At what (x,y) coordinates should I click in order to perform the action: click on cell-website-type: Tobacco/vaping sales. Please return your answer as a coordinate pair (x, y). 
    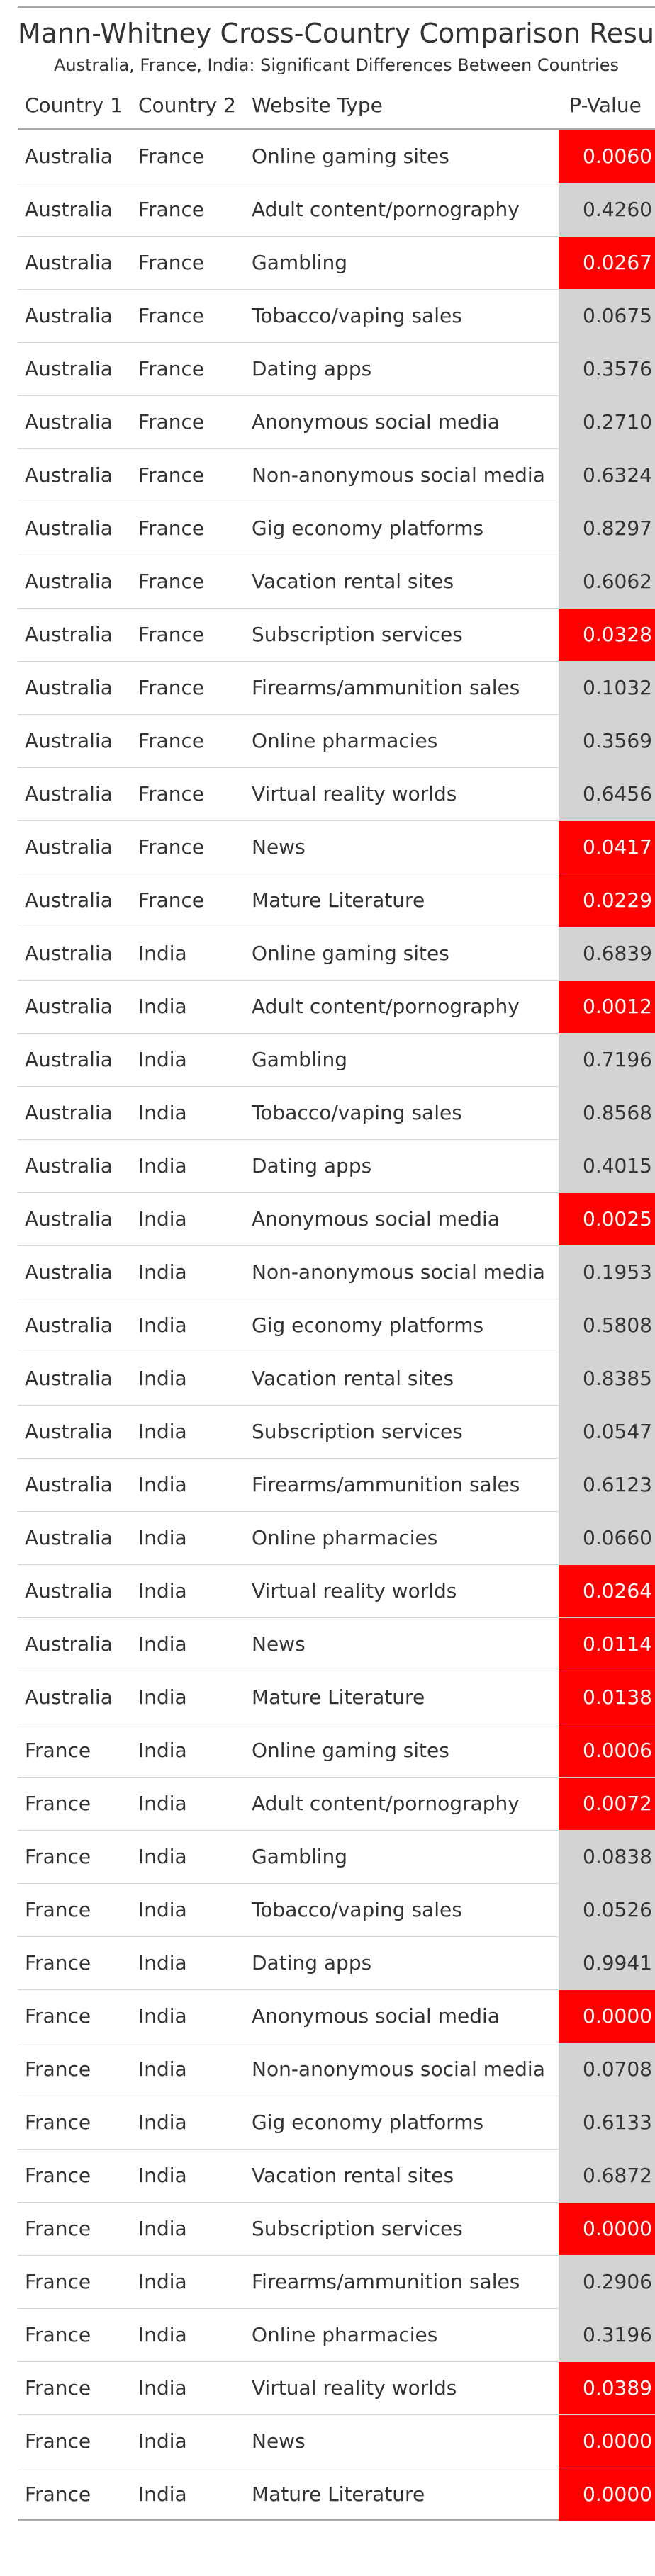
    Looking at the image, I should click on (357, 1112).